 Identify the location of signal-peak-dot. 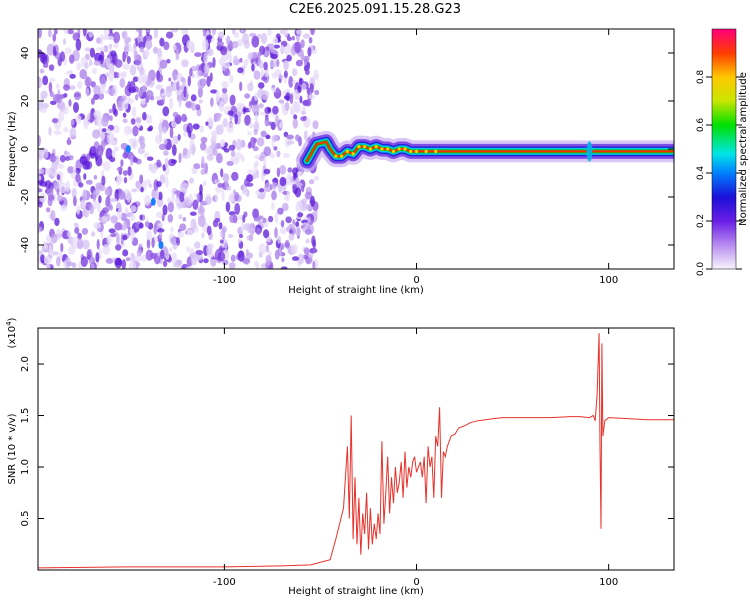
(370, 149).